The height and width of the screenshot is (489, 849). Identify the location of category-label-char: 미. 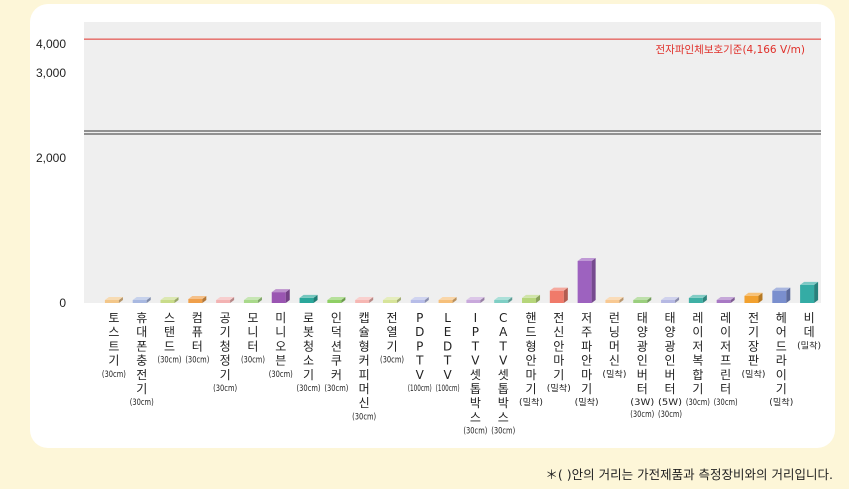
(280, 318).